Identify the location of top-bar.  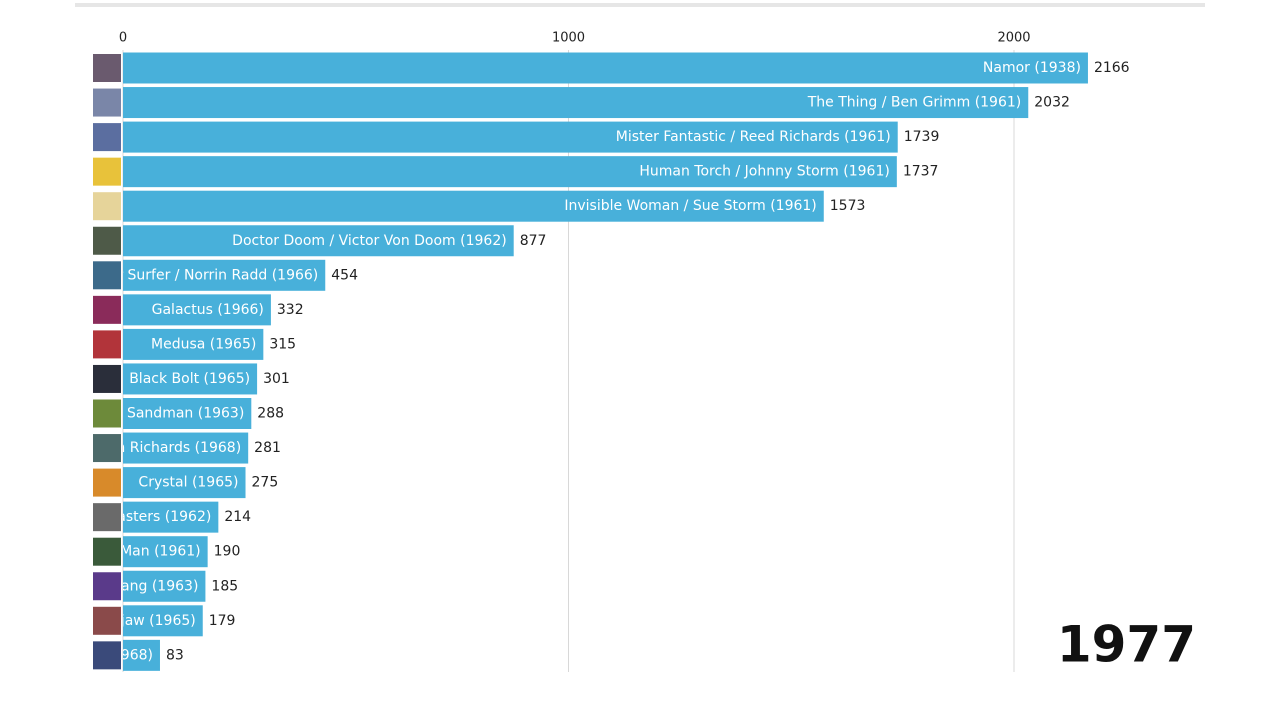
(640, 5).